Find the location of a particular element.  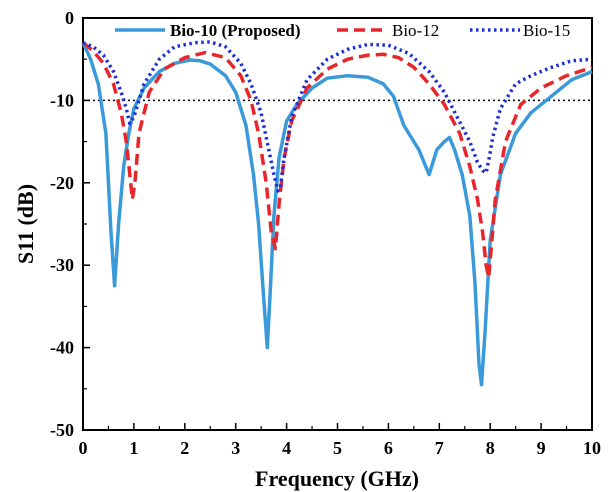

x-tick-labels: 0 1 2 3 4 5 6 7 8 9 10 is located at coordinates (340, 448).